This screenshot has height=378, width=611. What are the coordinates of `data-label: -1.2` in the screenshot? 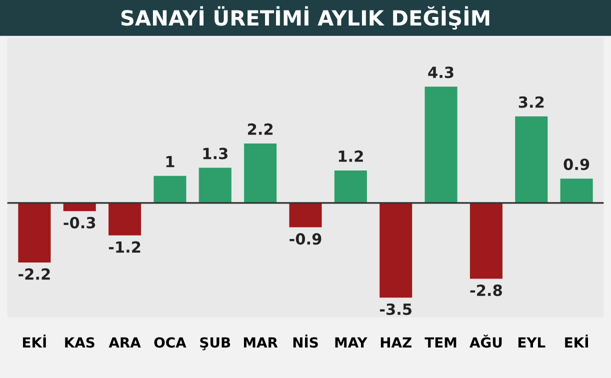 It's located at (124, 247).